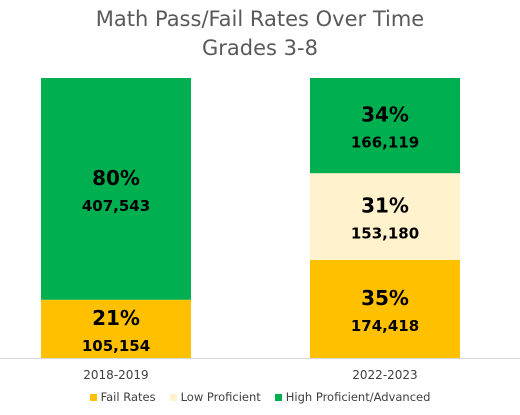 Image resolution: width=520 pixels, height=415 pixels. Describe the element at coordinates (385, 143) in the screenshot. I see `data-label-count: 166,119` at that location.